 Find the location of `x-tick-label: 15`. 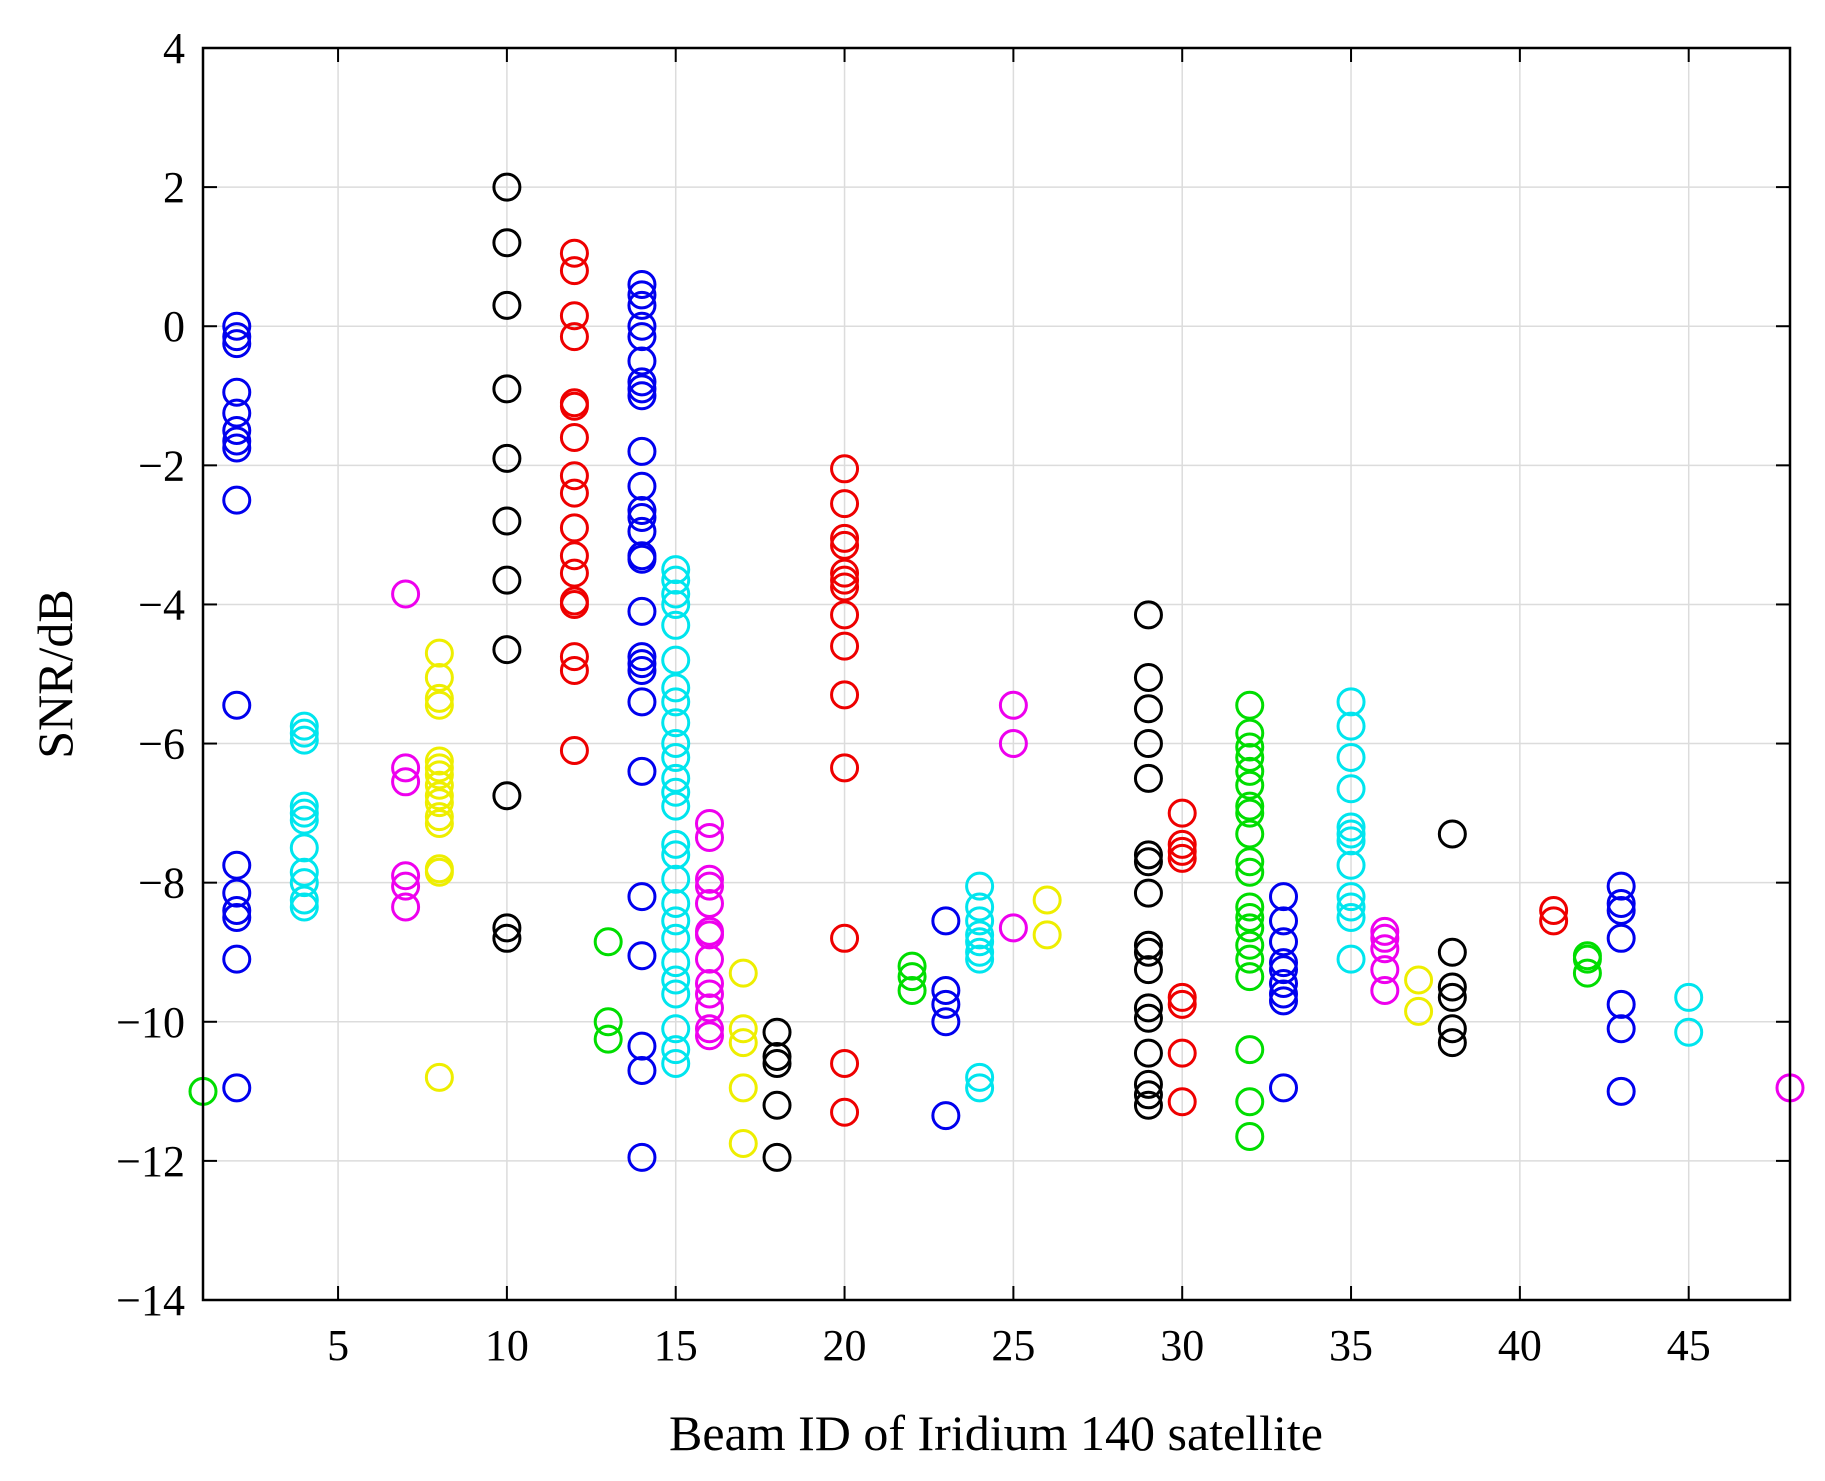

x-tick-label: 15 is located at coordinates (676, 1345).